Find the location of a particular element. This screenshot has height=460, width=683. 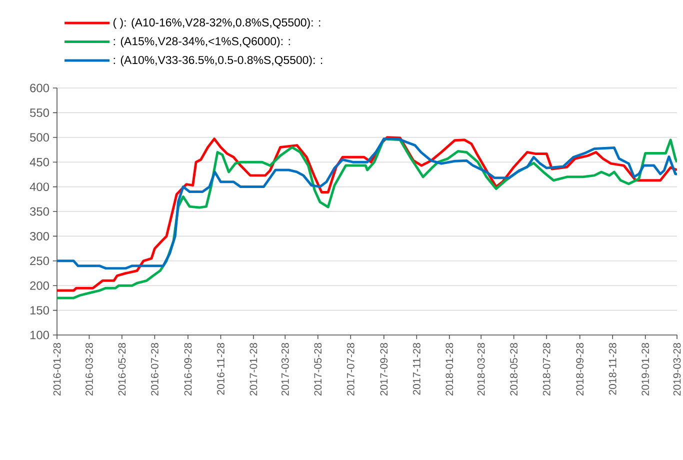

x-tick-label: 2017-01-28 is located at coordinates (254, 369).